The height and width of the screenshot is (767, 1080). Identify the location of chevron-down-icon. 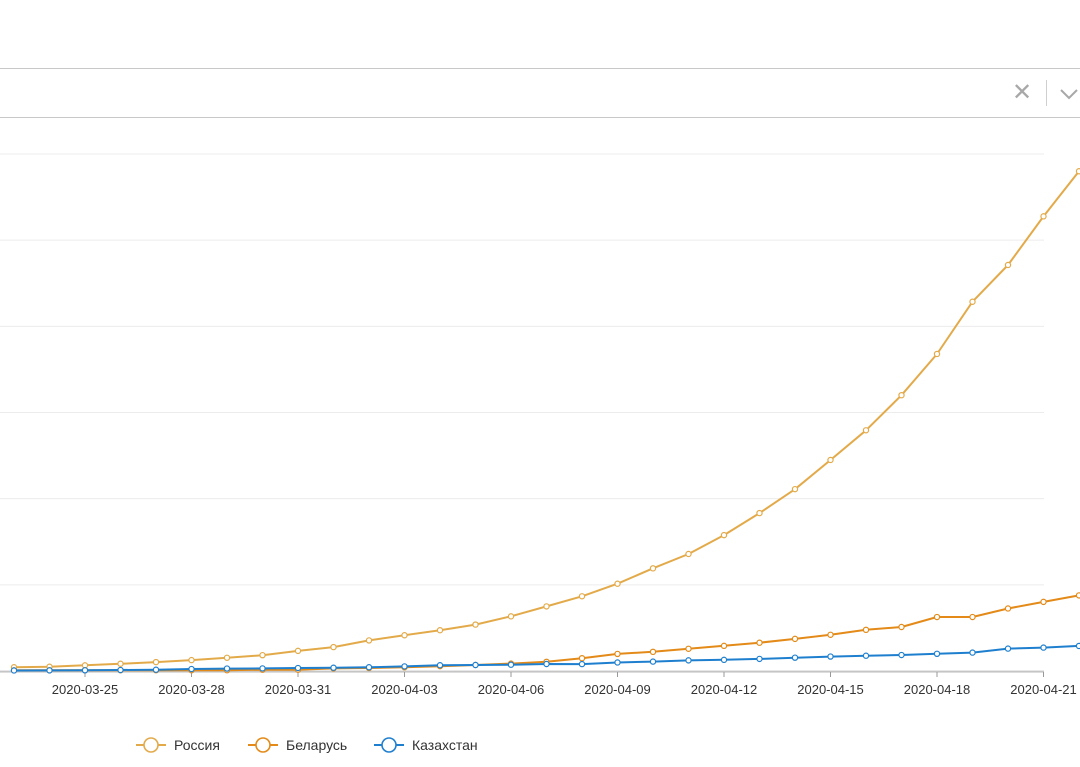
(1069, 94).